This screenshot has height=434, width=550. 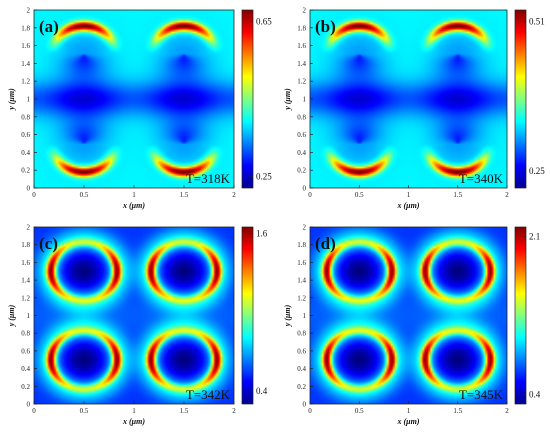 I want to click on temperature-label: T=342K, so click(x=208, y=394).